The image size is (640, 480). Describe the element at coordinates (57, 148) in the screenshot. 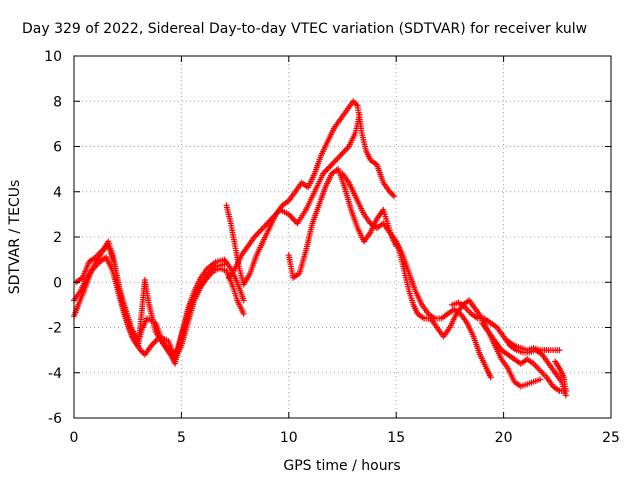

I see `y-tick-label: 6` at that location.